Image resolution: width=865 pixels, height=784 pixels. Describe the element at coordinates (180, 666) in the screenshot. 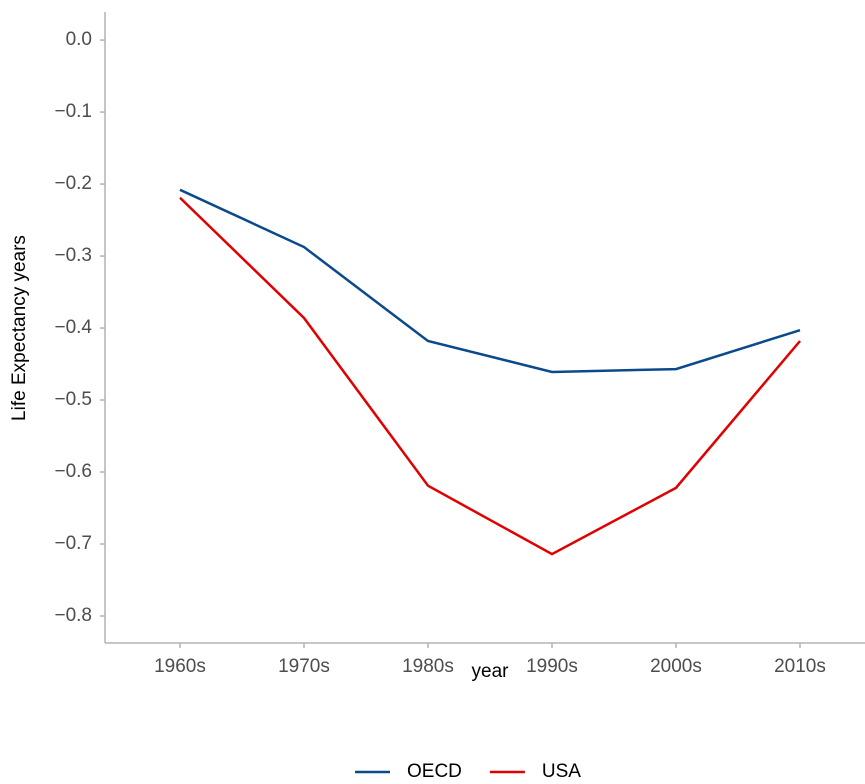

I see `x-tick-label: 1960s` at that location.